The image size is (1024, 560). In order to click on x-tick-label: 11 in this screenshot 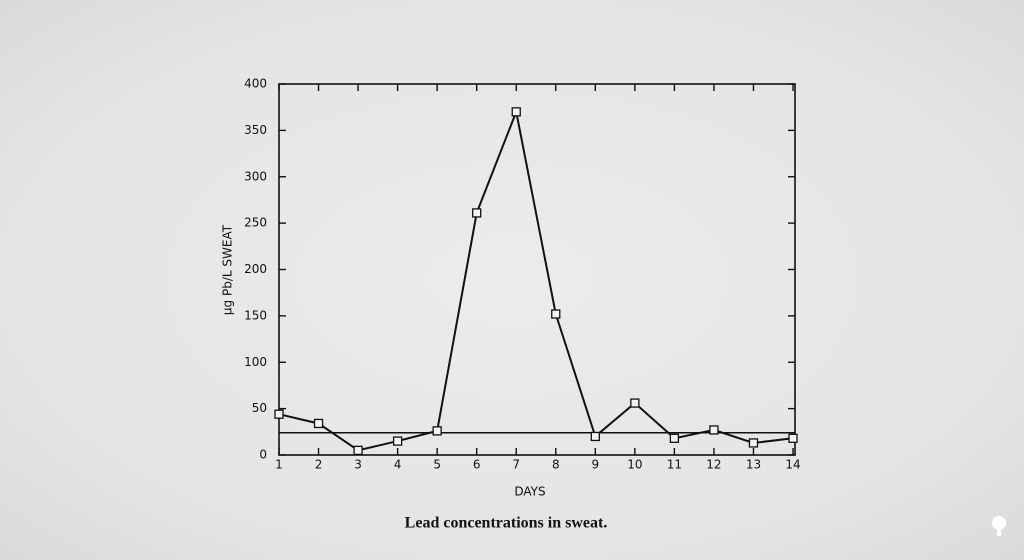, I will do `click(674, 465)`.